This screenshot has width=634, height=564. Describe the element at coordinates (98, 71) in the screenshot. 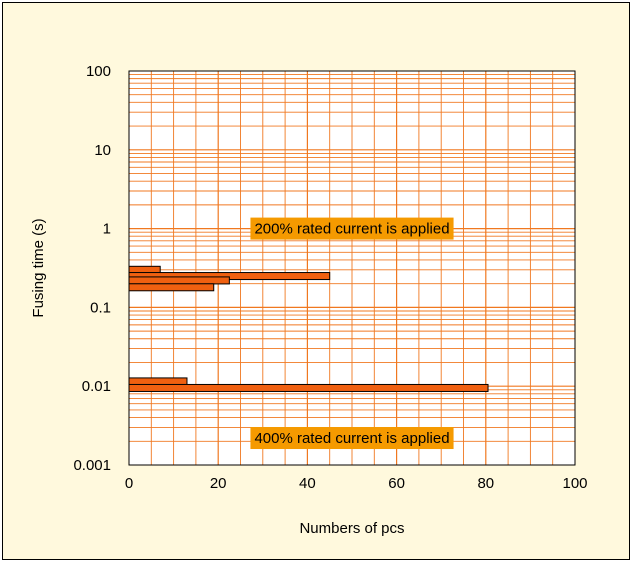

I see `y-tick-label: 100` at that location.